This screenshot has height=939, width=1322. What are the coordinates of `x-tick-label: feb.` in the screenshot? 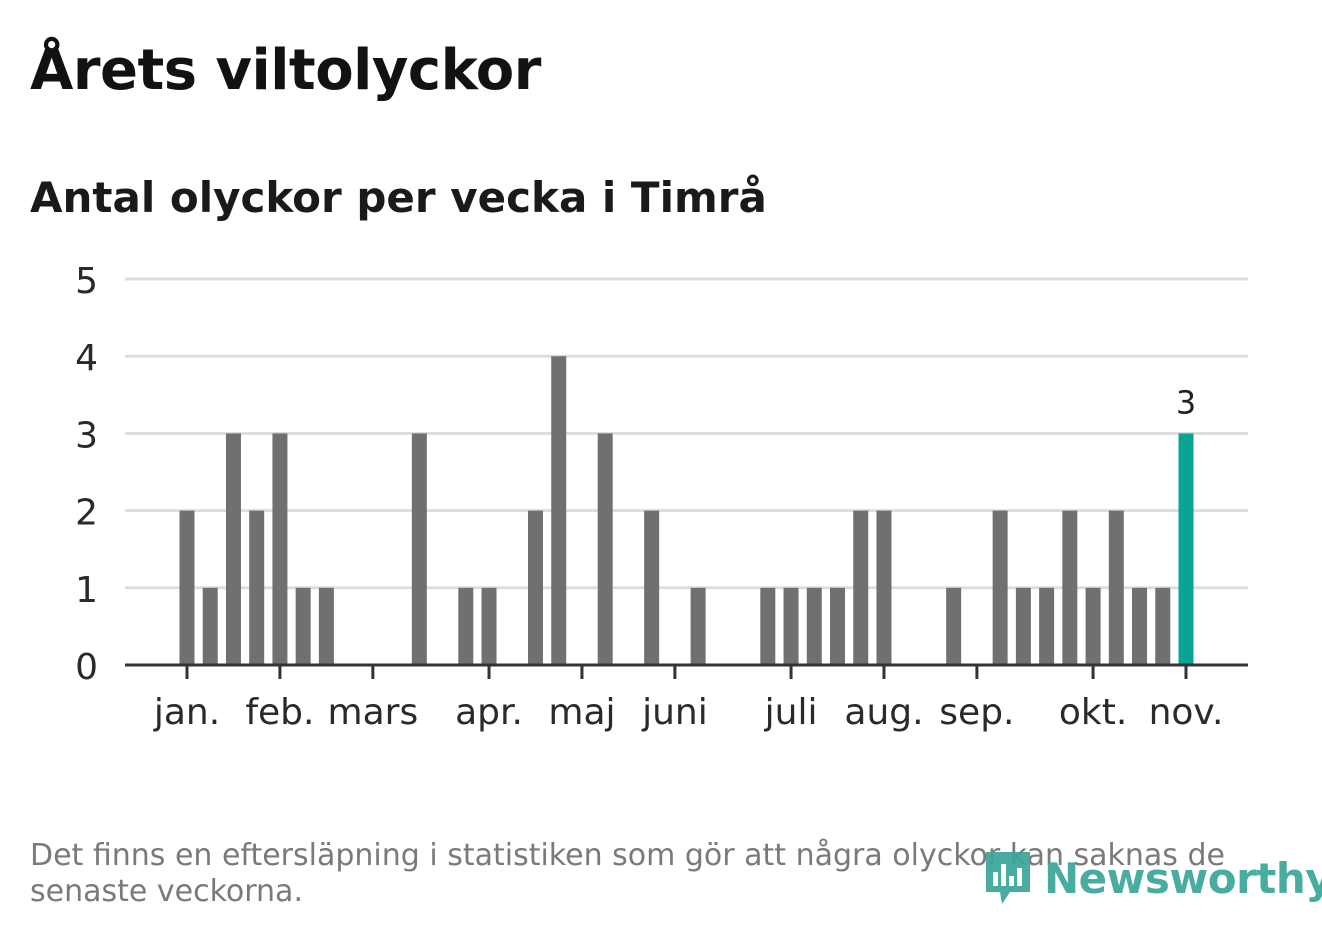 It's located at (279, 712).